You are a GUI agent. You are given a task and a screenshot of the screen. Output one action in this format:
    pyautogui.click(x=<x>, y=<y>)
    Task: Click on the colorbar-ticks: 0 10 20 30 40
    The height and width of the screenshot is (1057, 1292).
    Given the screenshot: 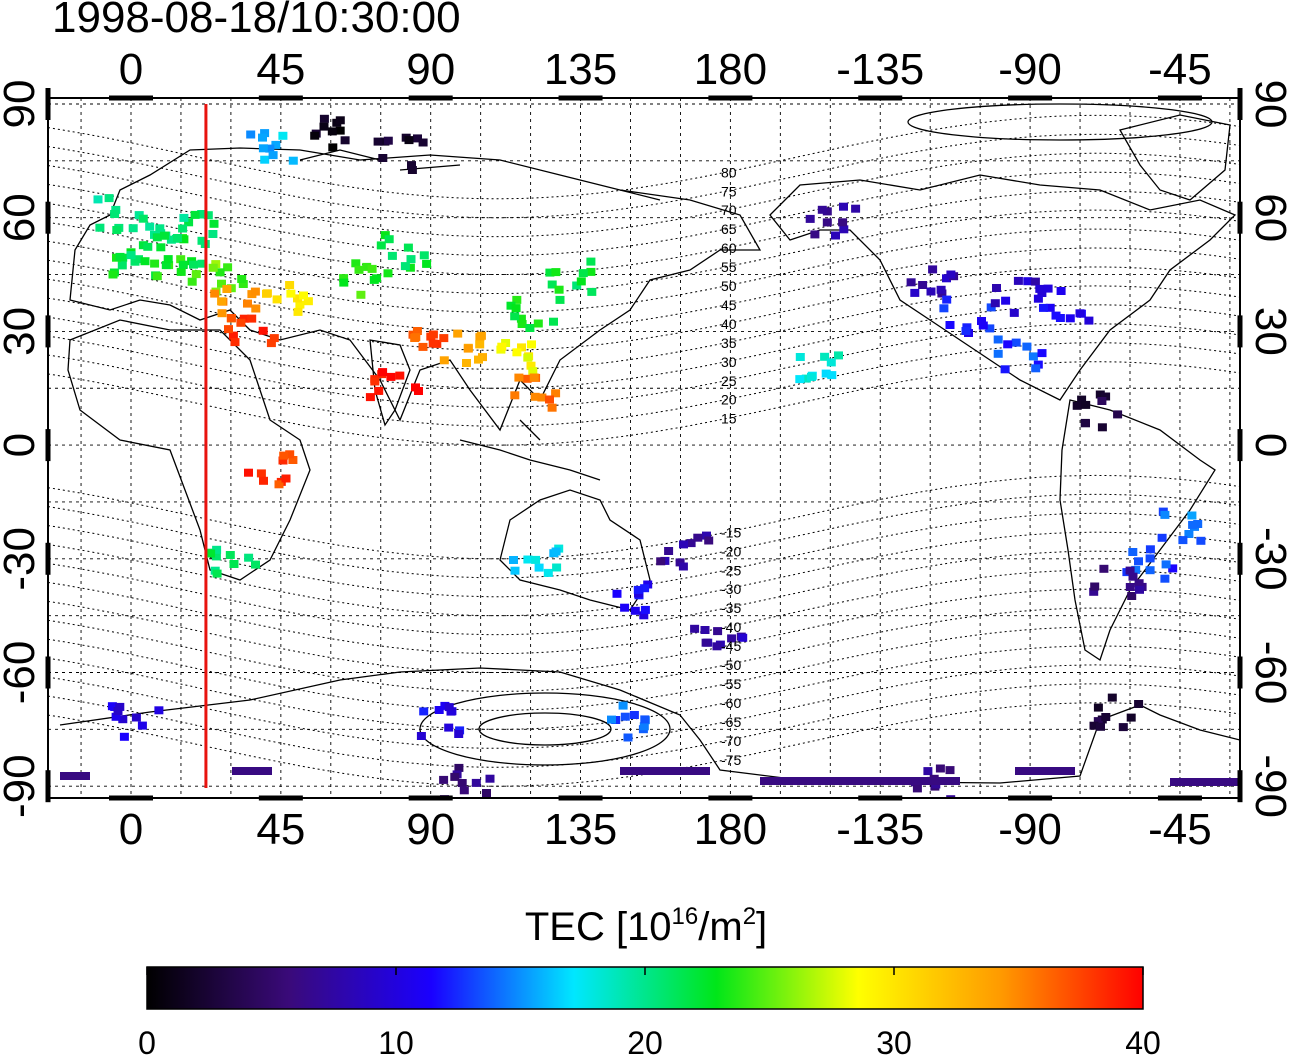 What is the action you would take?
    pyautogui.click(x=649, y=1012)
    